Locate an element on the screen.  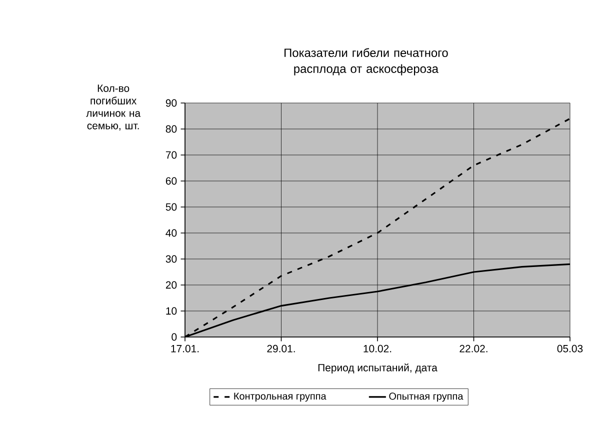
legend-label: Контрольная группа is located at coordinates (280, 397).